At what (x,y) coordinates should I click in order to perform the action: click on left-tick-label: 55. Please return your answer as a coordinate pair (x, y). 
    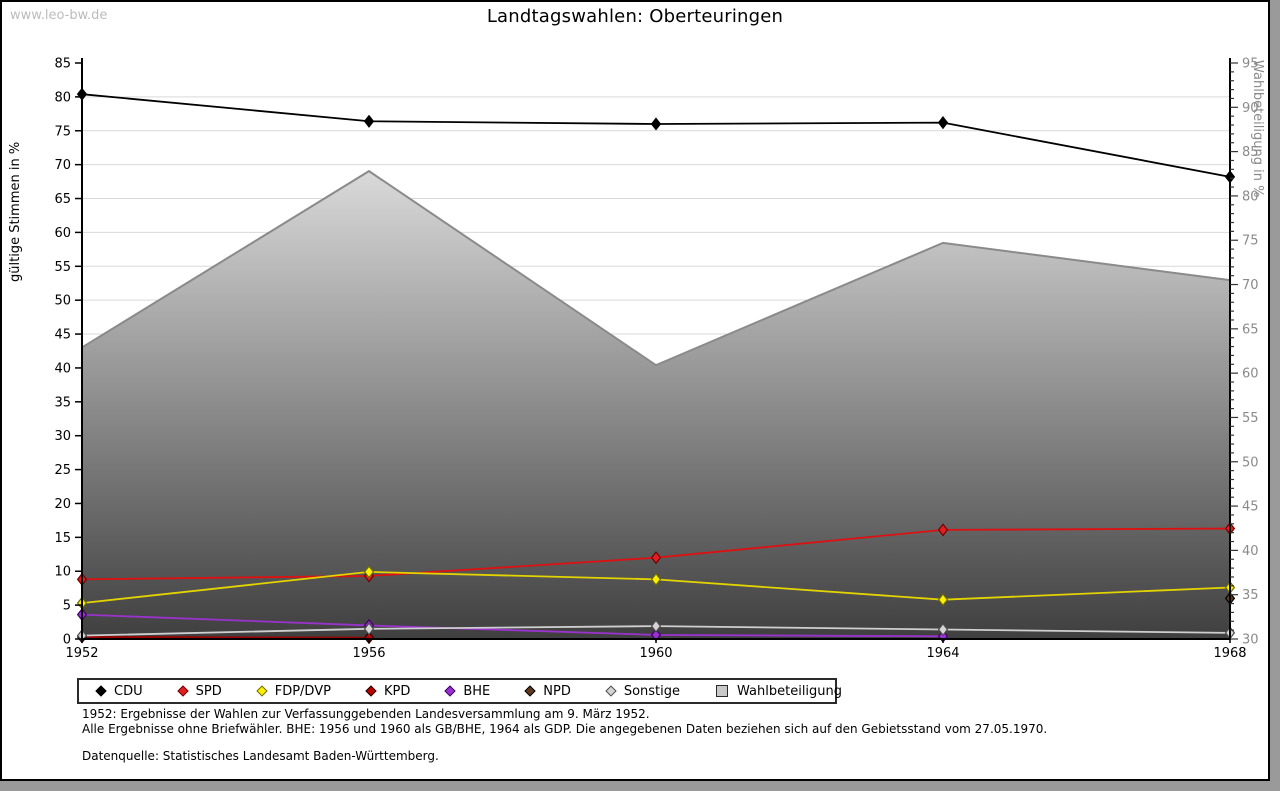
    Looking at the image, I should click on (62, 267).